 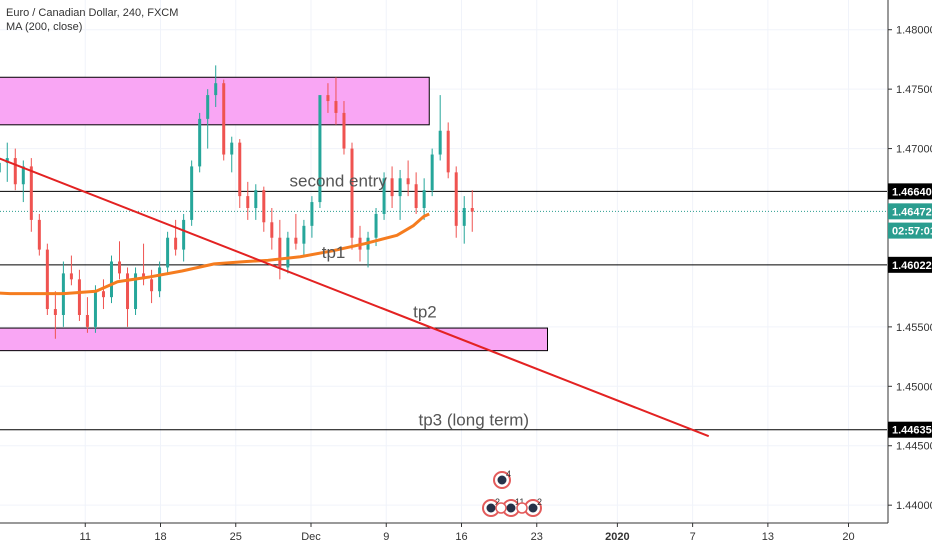 I want to click on ma-200-line, so click(x=215, y=254).